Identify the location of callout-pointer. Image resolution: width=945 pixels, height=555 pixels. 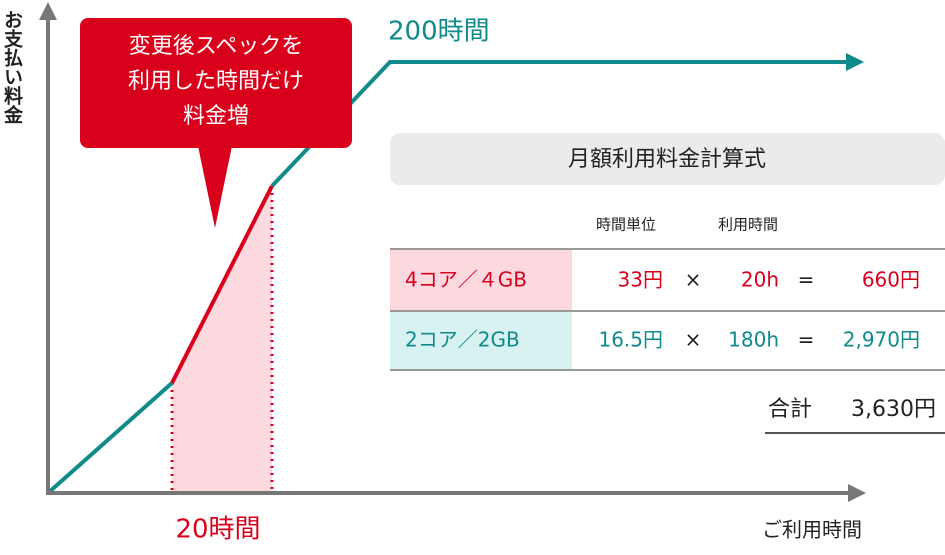
(215, 187).